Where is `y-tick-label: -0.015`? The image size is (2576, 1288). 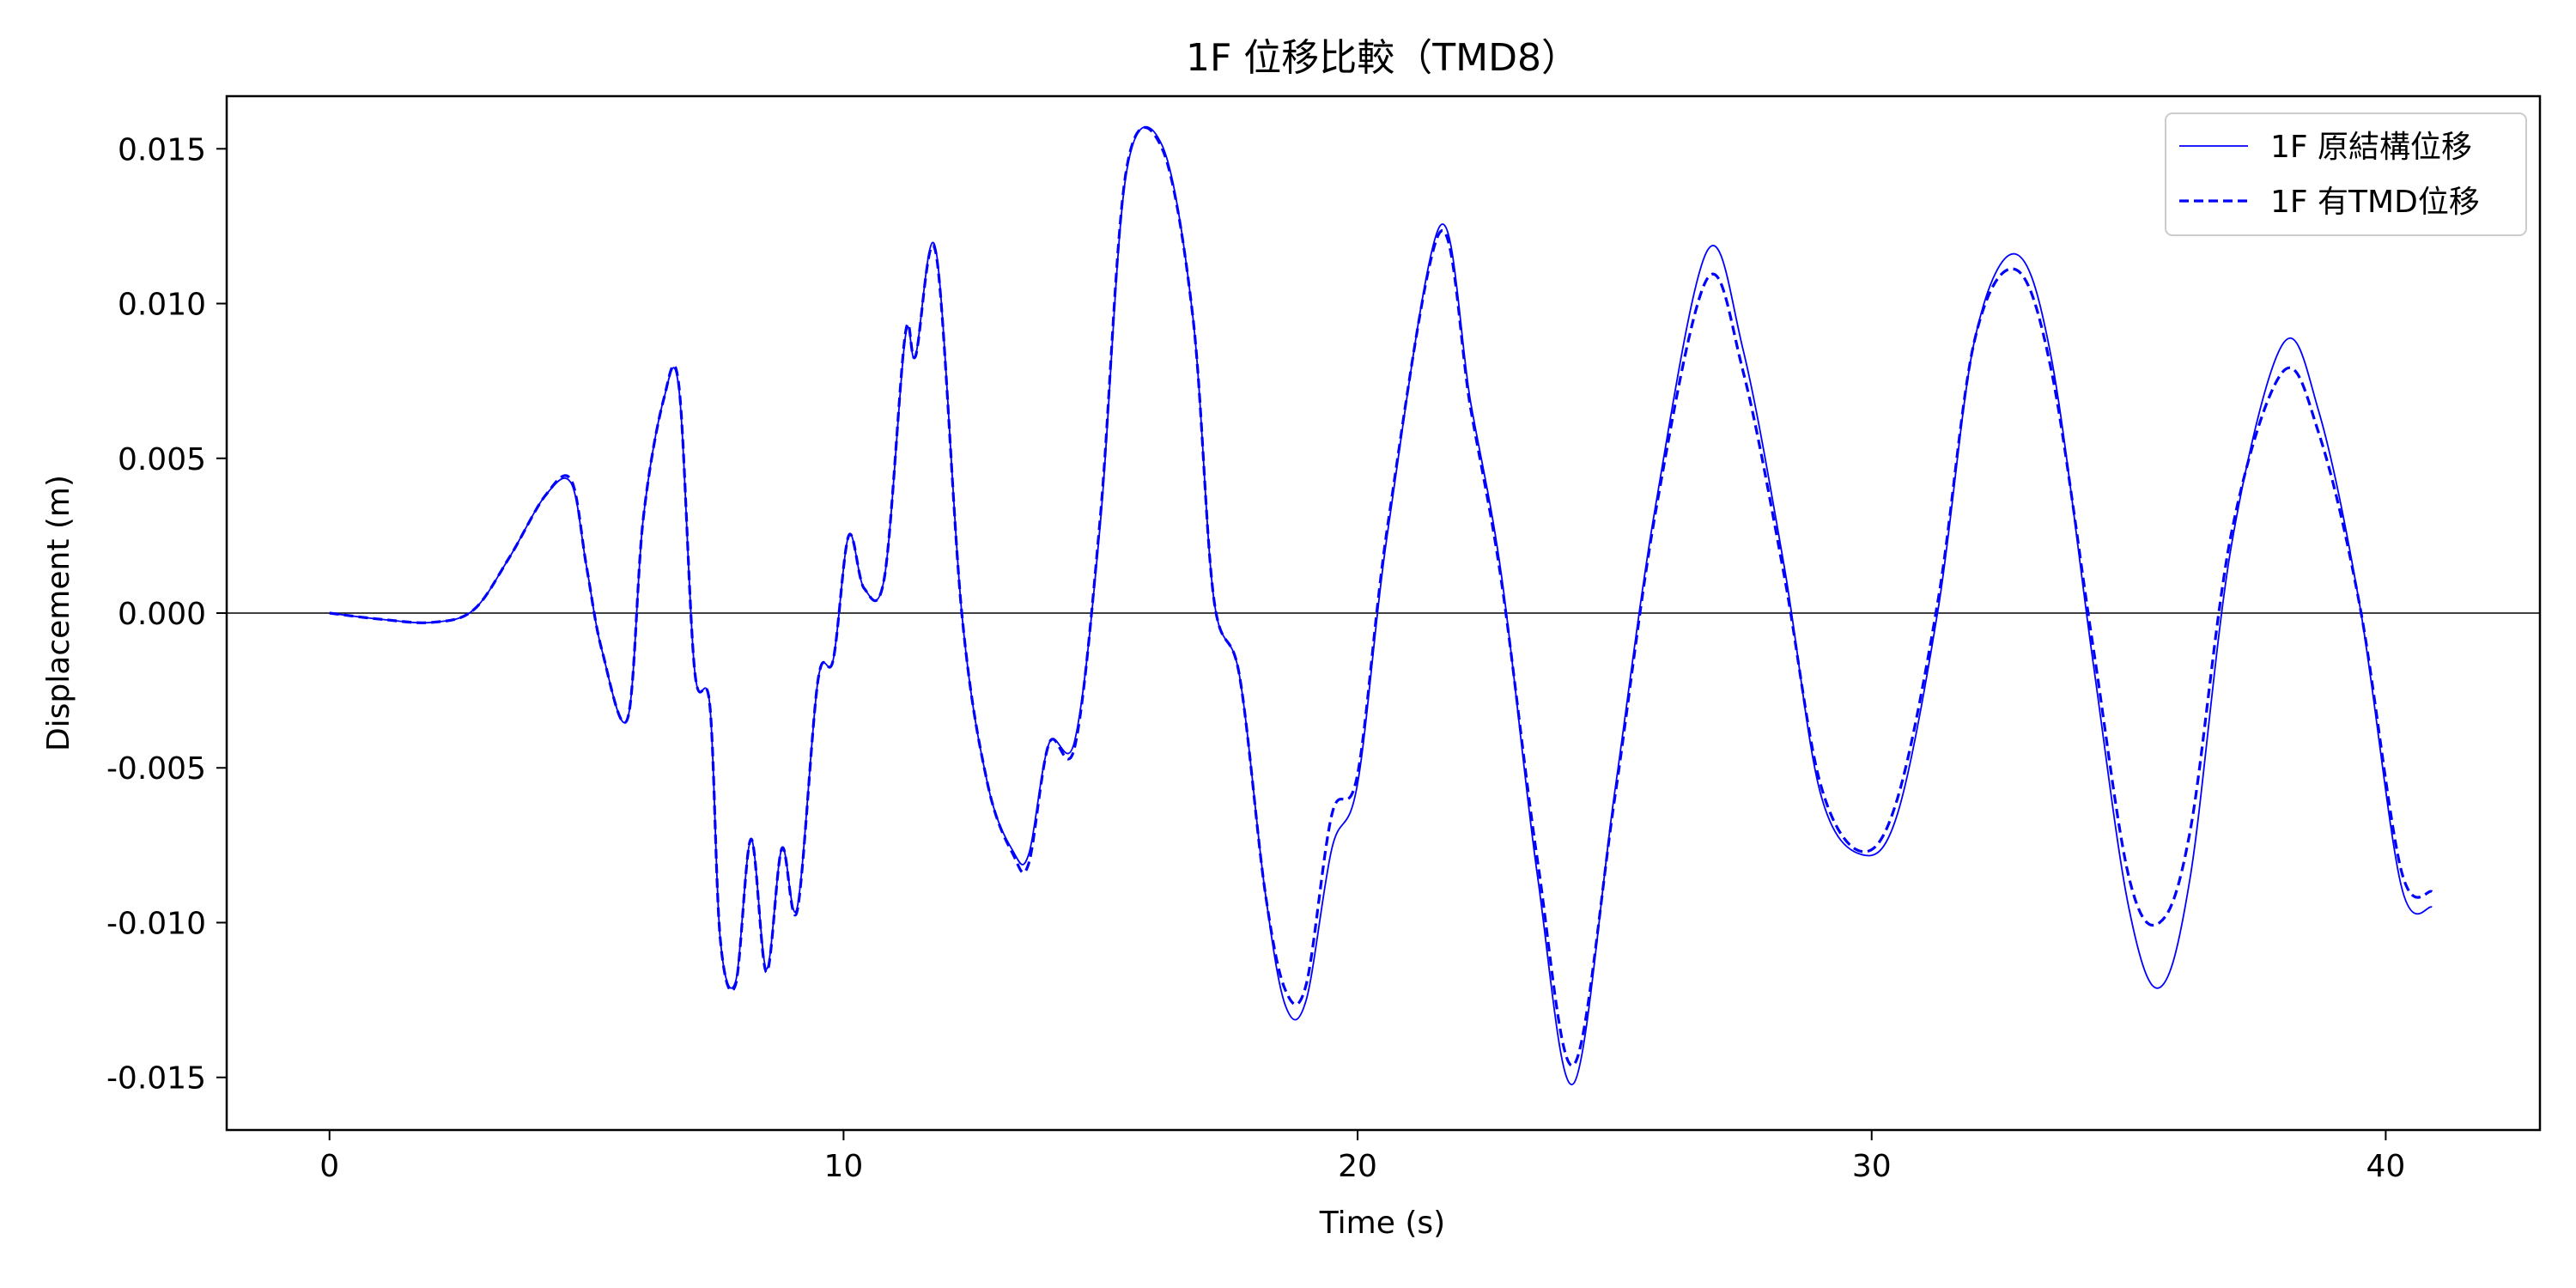
y-tick-label: -0.015 is located at coordinates (156, 1079).